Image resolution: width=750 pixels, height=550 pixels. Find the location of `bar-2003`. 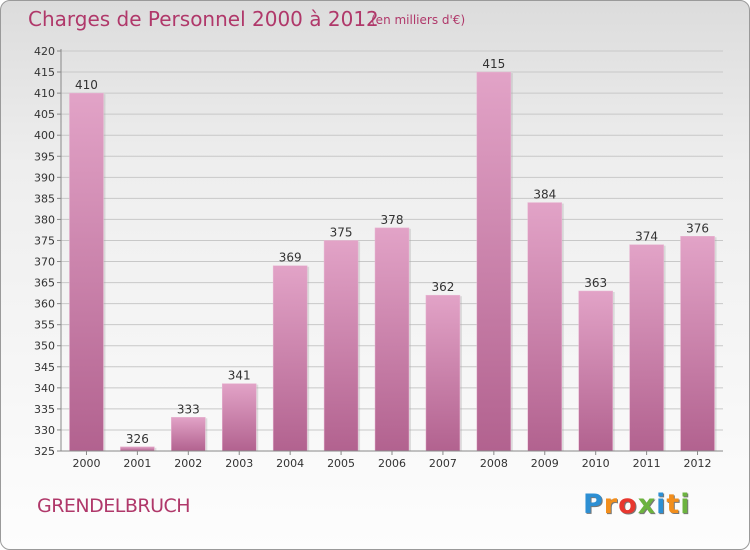

bar-2003 is located at coordinates (239, 417).